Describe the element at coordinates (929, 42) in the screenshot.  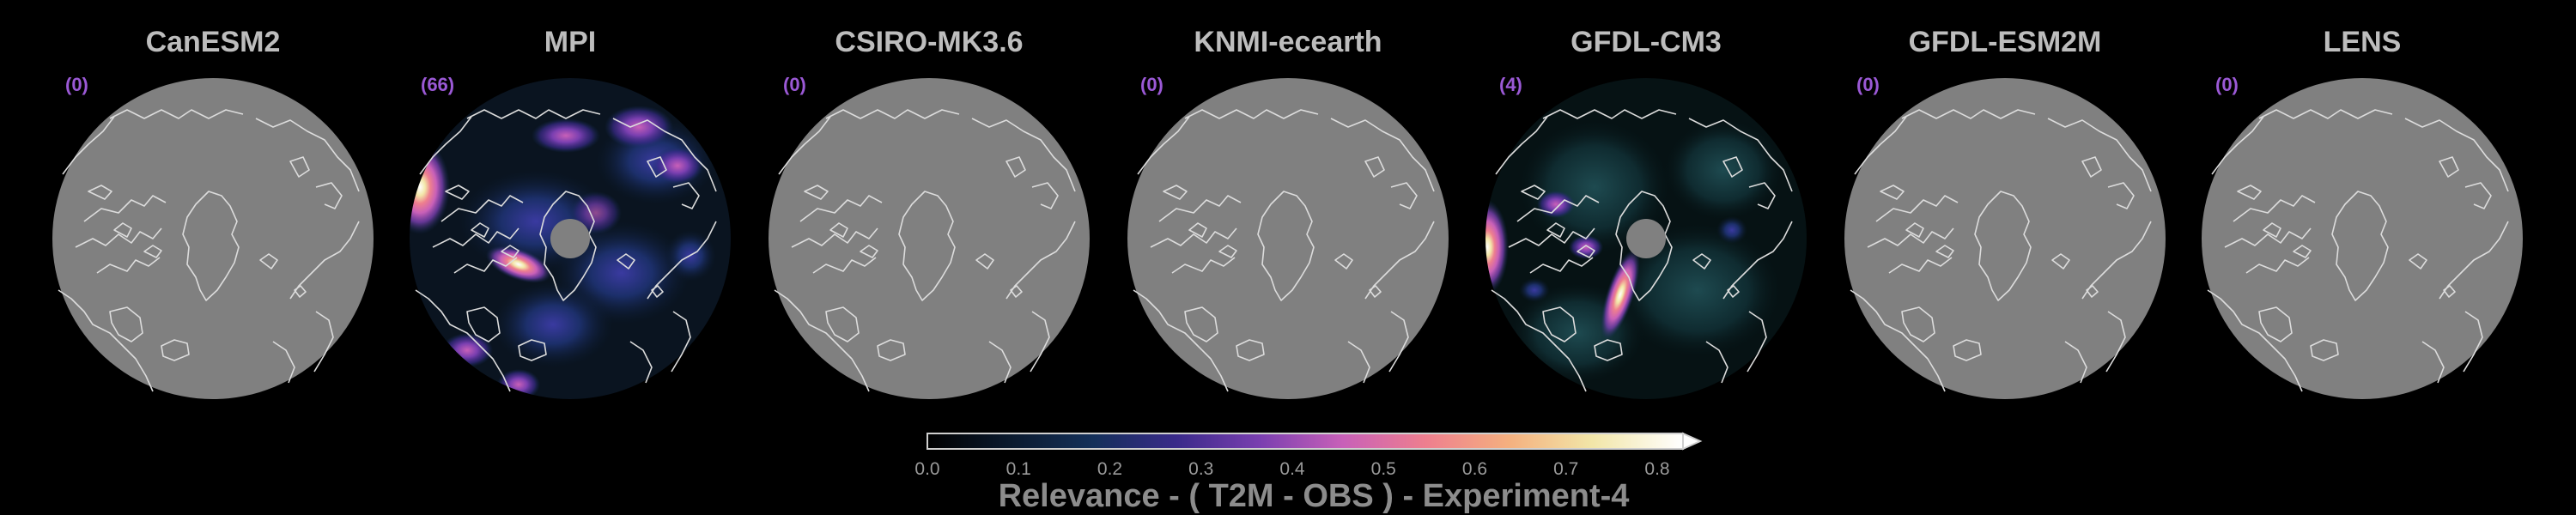
I see `panel-title: CSIRO-MK3.6` at that location.